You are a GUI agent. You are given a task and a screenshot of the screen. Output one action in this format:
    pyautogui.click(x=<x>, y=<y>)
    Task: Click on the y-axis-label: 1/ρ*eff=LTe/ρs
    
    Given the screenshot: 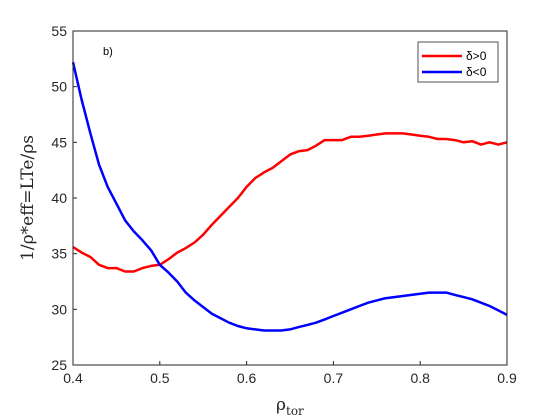 What is the action you would take?
    pyautogui.click(x=28, y=198)
    